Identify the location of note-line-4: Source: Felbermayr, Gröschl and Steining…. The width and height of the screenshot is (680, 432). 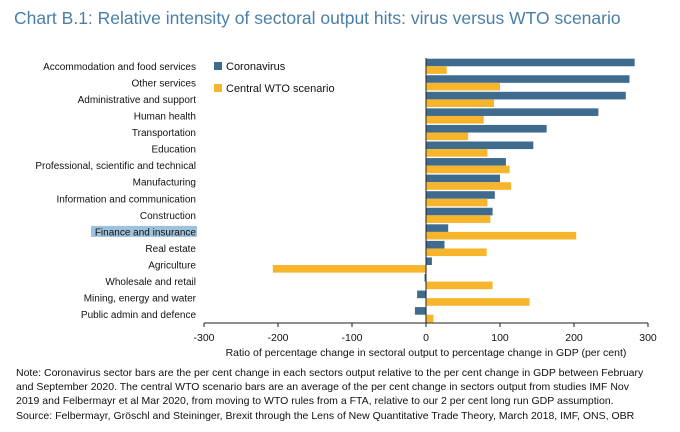
(325, 415).